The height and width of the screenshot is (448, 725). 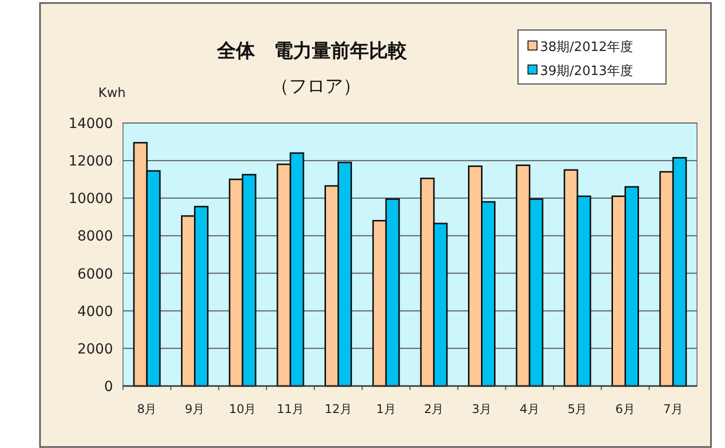 What do you see at coordinates (194, 409) in the screenshot?
I see `x-tick-label: 9月` at bounding box center [194, 409].